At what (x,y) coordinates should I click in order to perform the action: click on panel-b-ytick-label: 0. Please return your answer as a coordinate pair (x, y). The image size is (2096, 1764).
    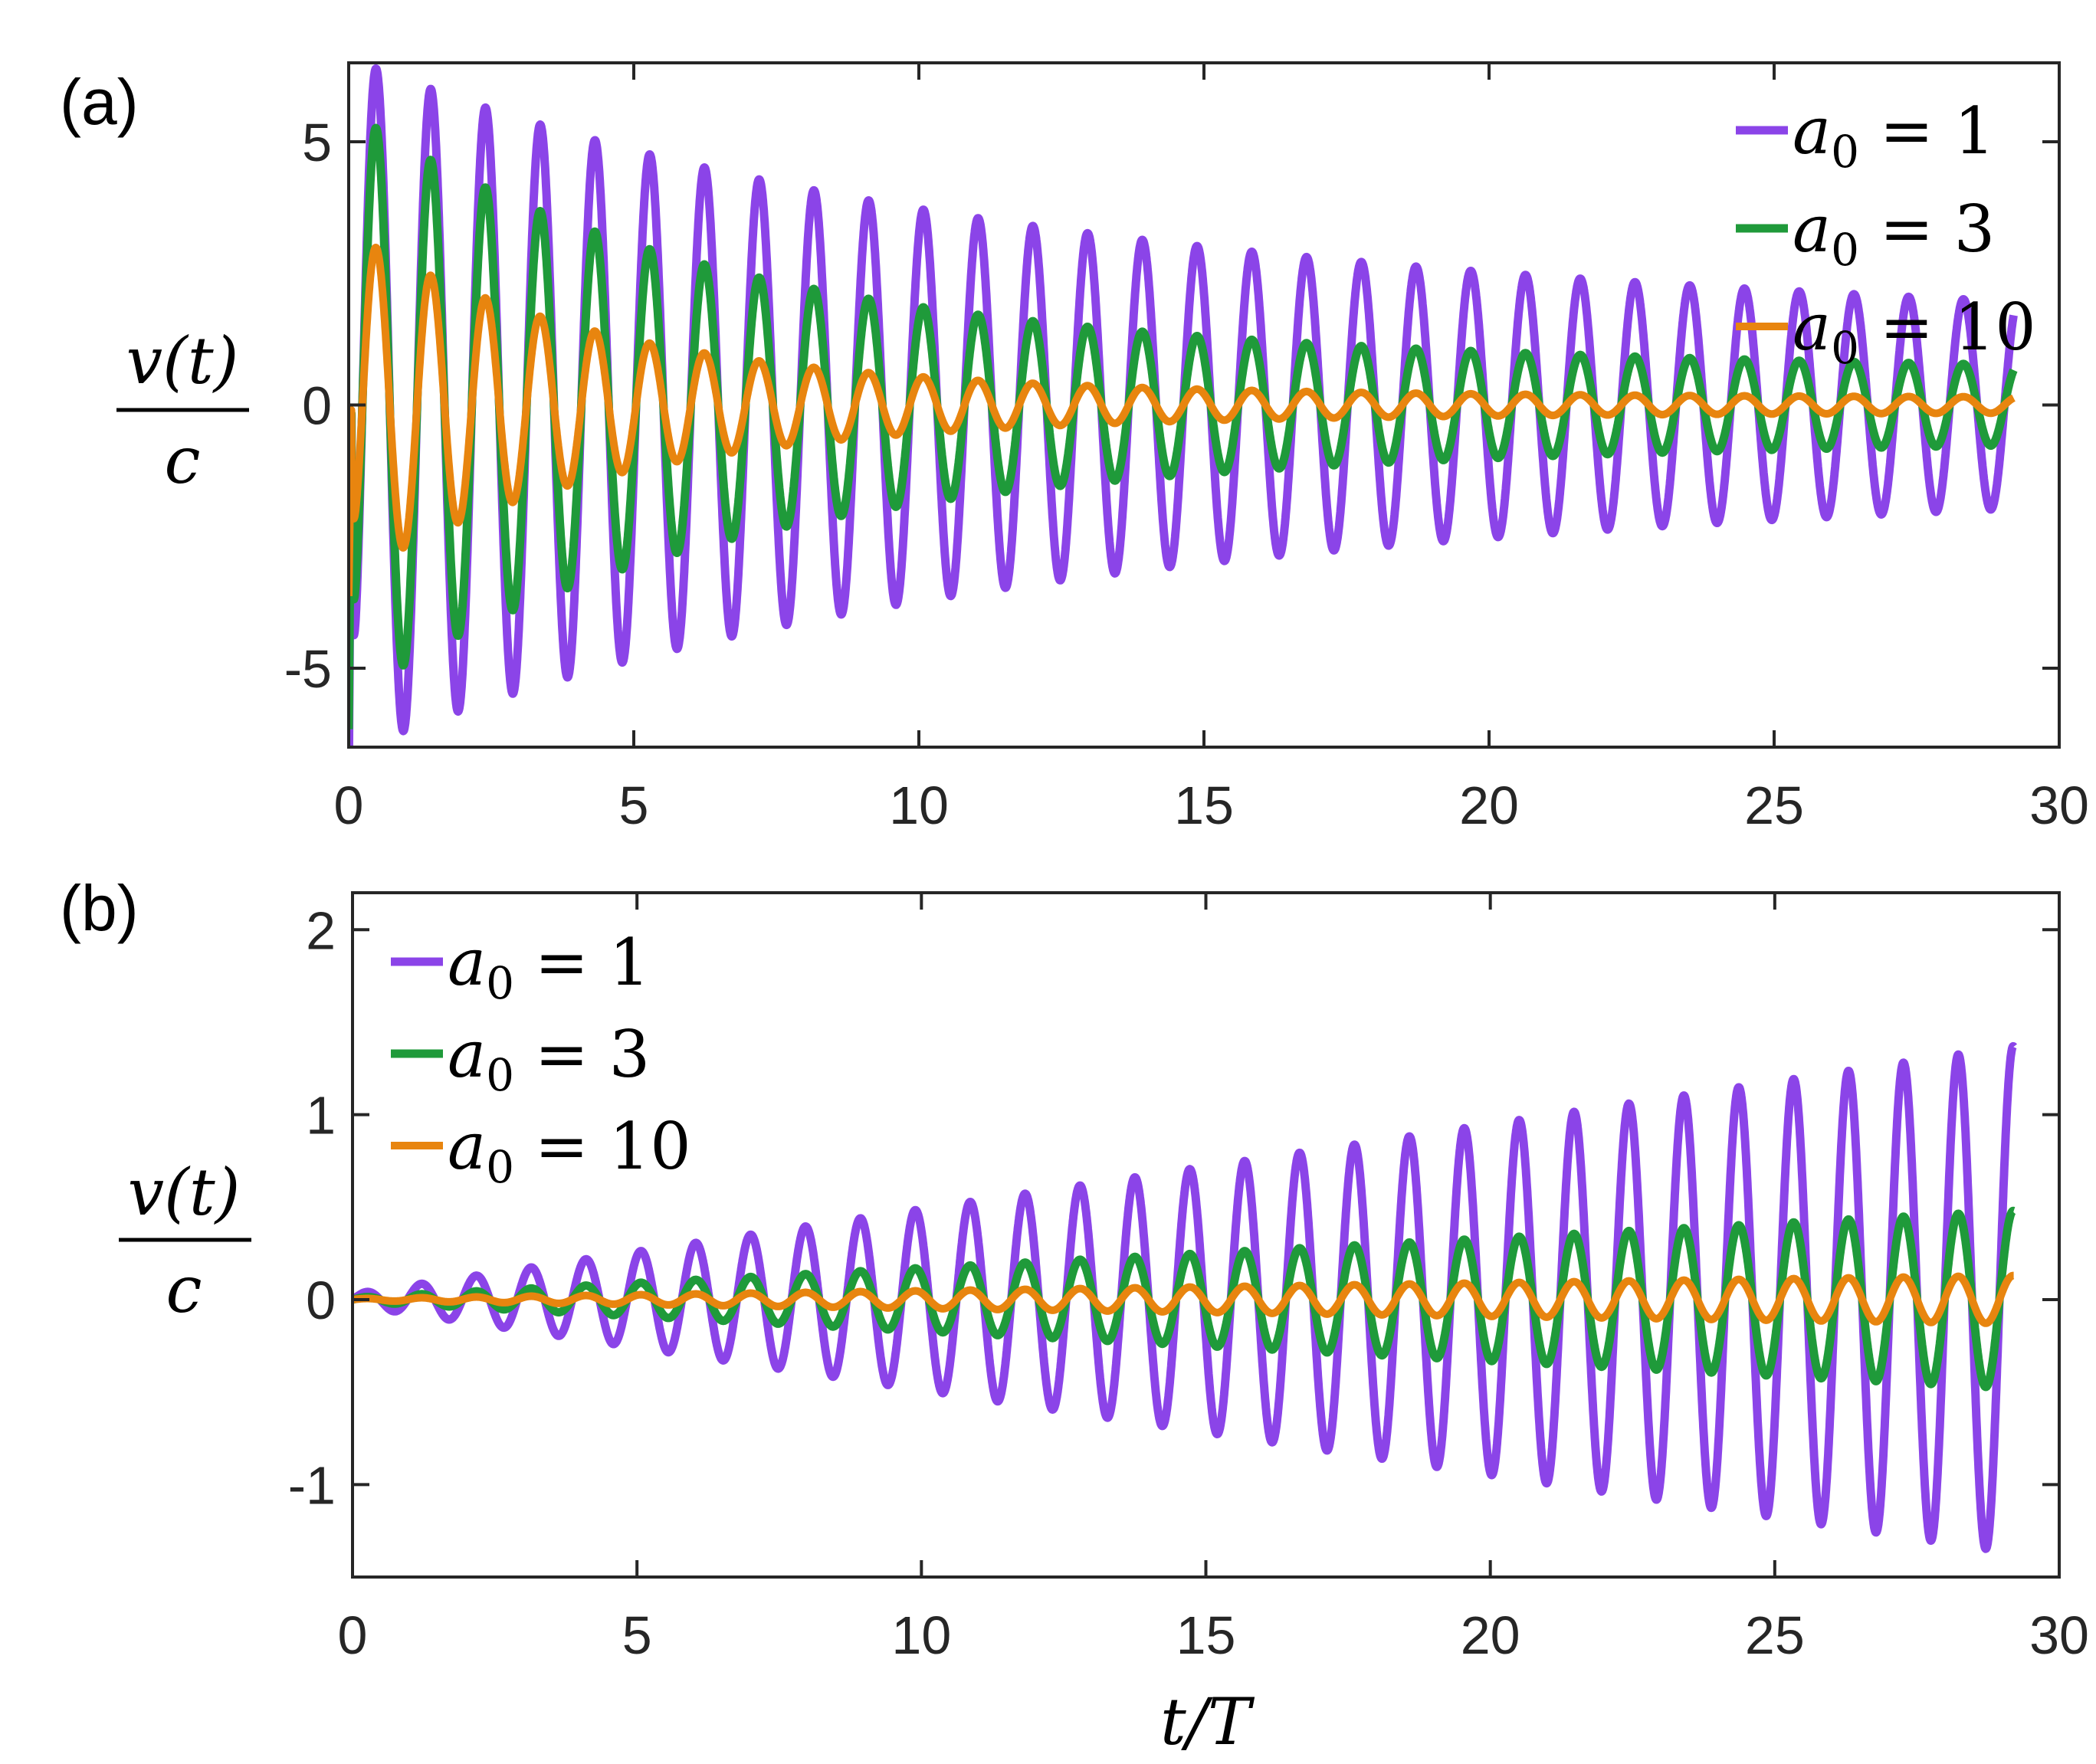
    Looking at the image, I should click on (321, 1300).